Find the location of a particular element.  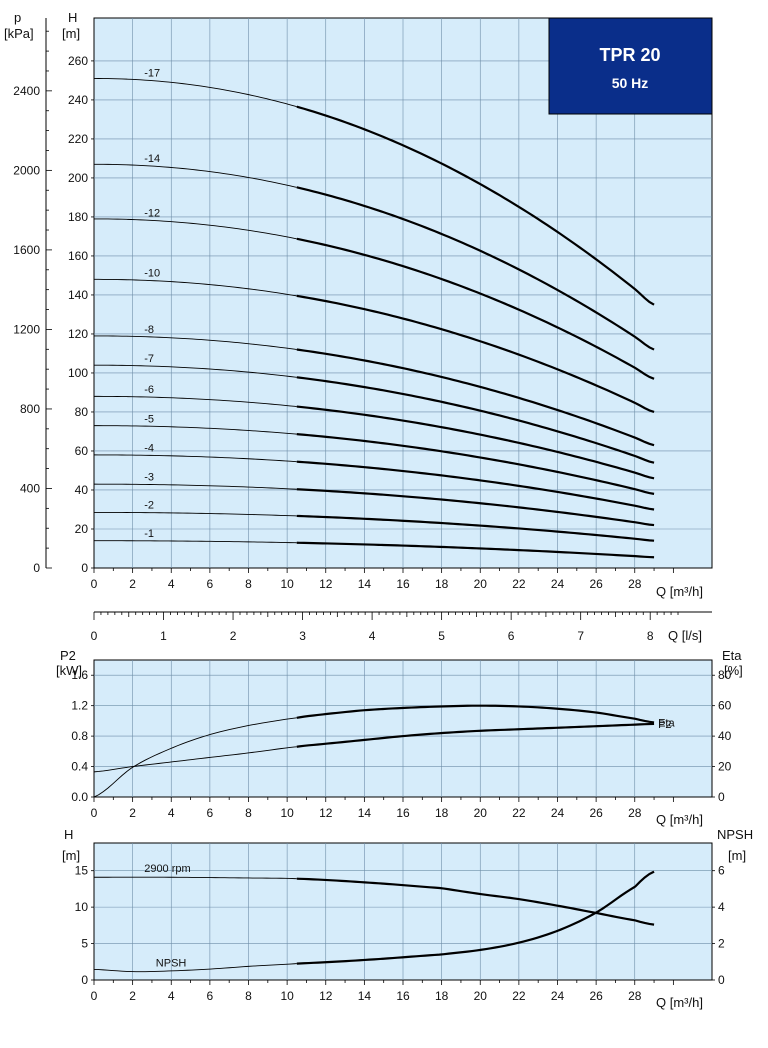

series-line-stage-5-thin is located at coordinates (195, 430).